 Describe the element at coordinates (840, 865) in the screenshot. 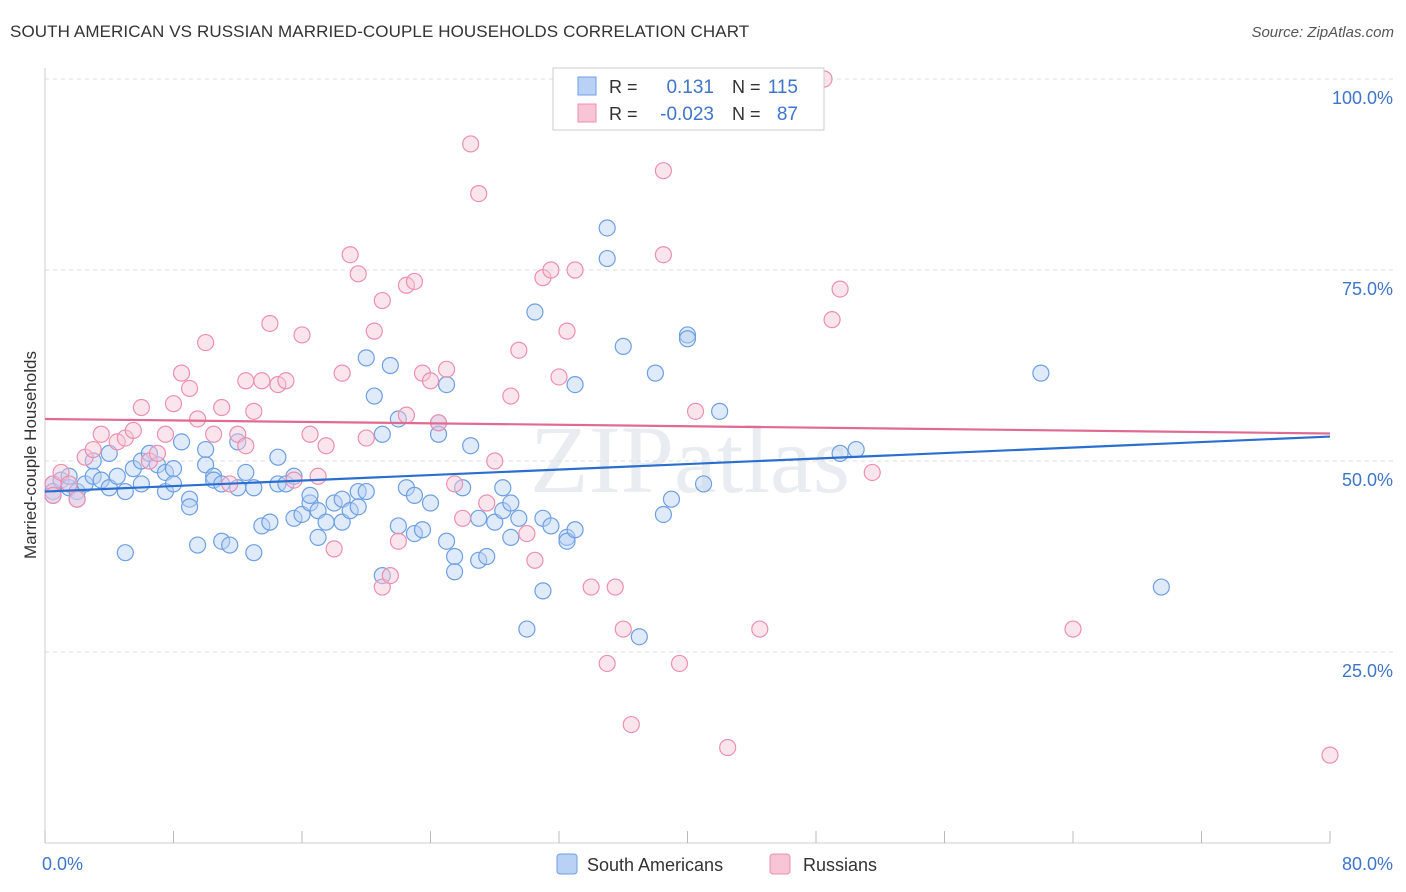

I see `legend-russians-label: Russians` at that location.